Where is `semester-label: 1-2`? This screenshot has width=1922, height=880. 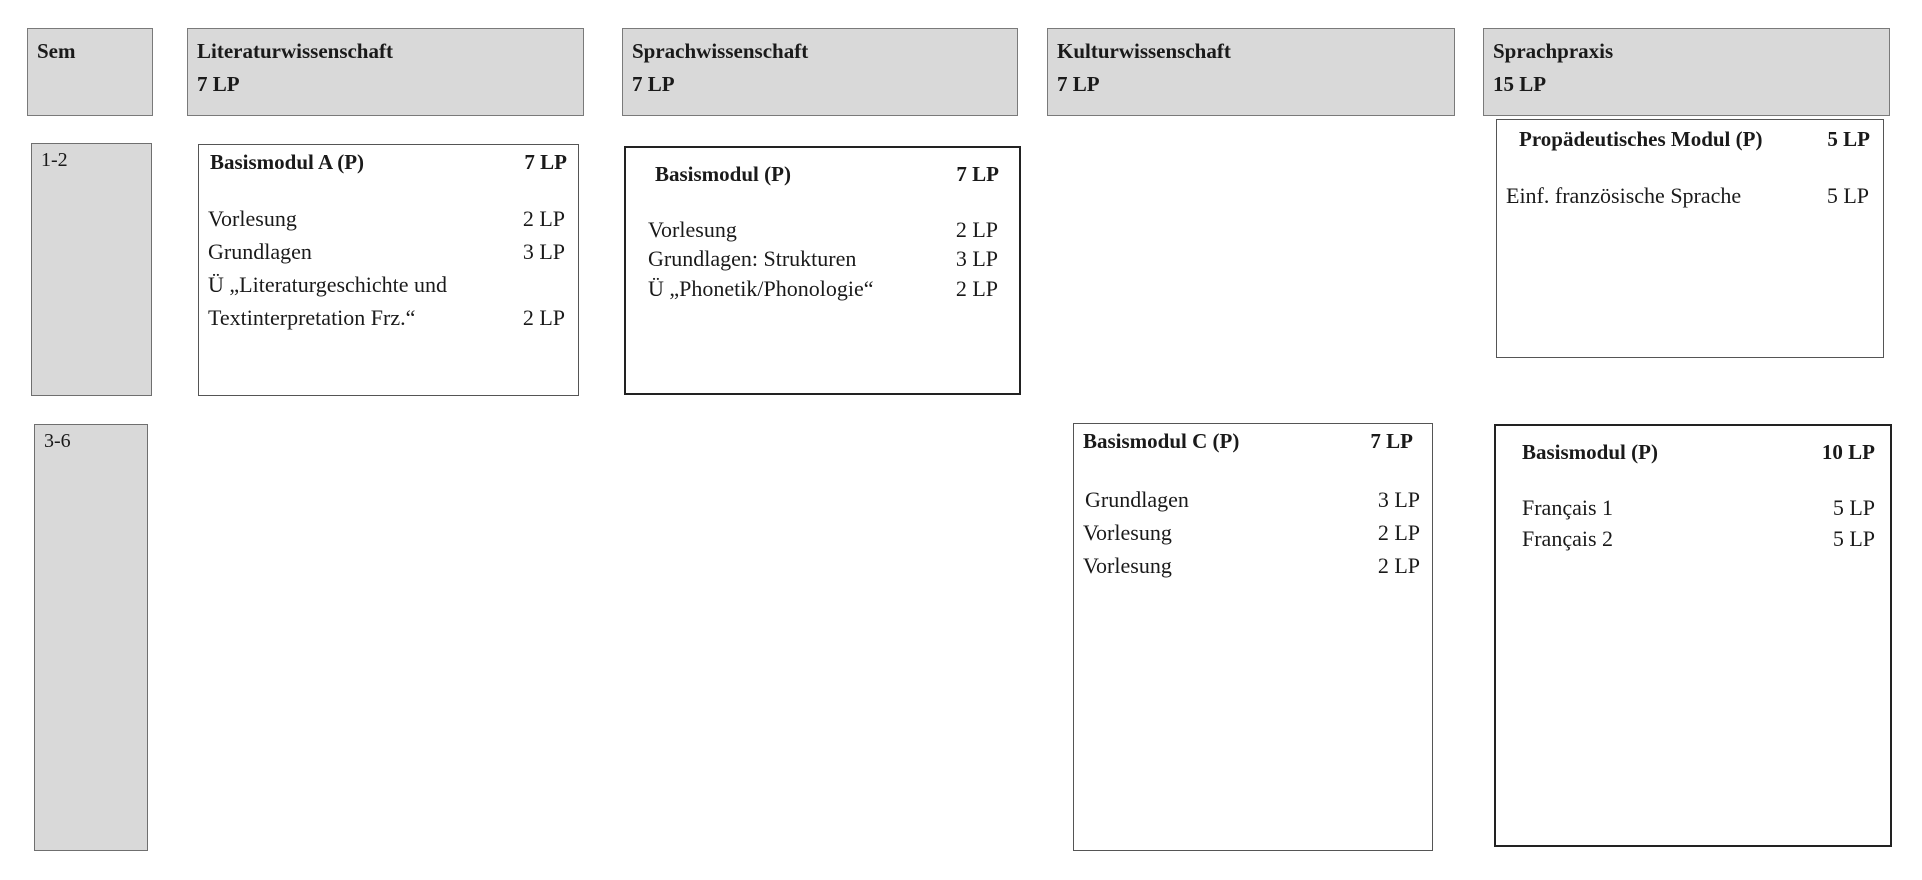
semester-label: 1-2 is located at coordinates (54, 160).